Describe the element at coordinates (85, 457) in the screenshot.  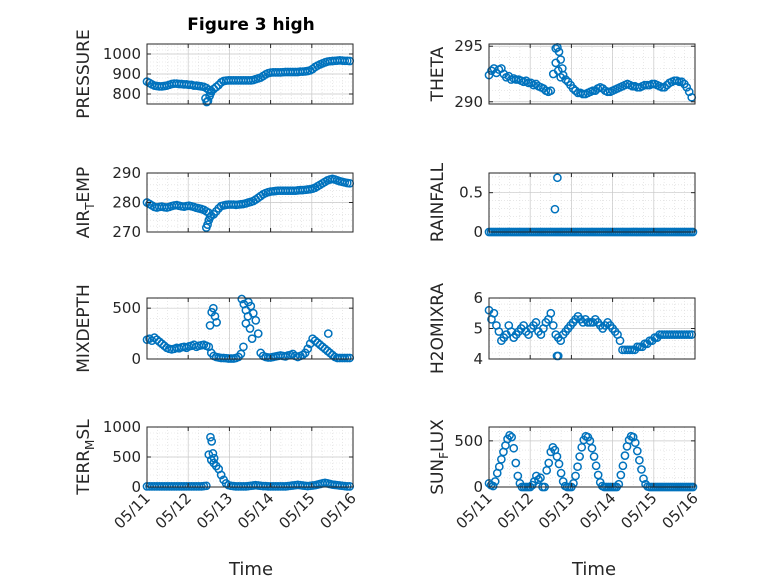
I see `y-axis-label: TERRMSL` at that location.